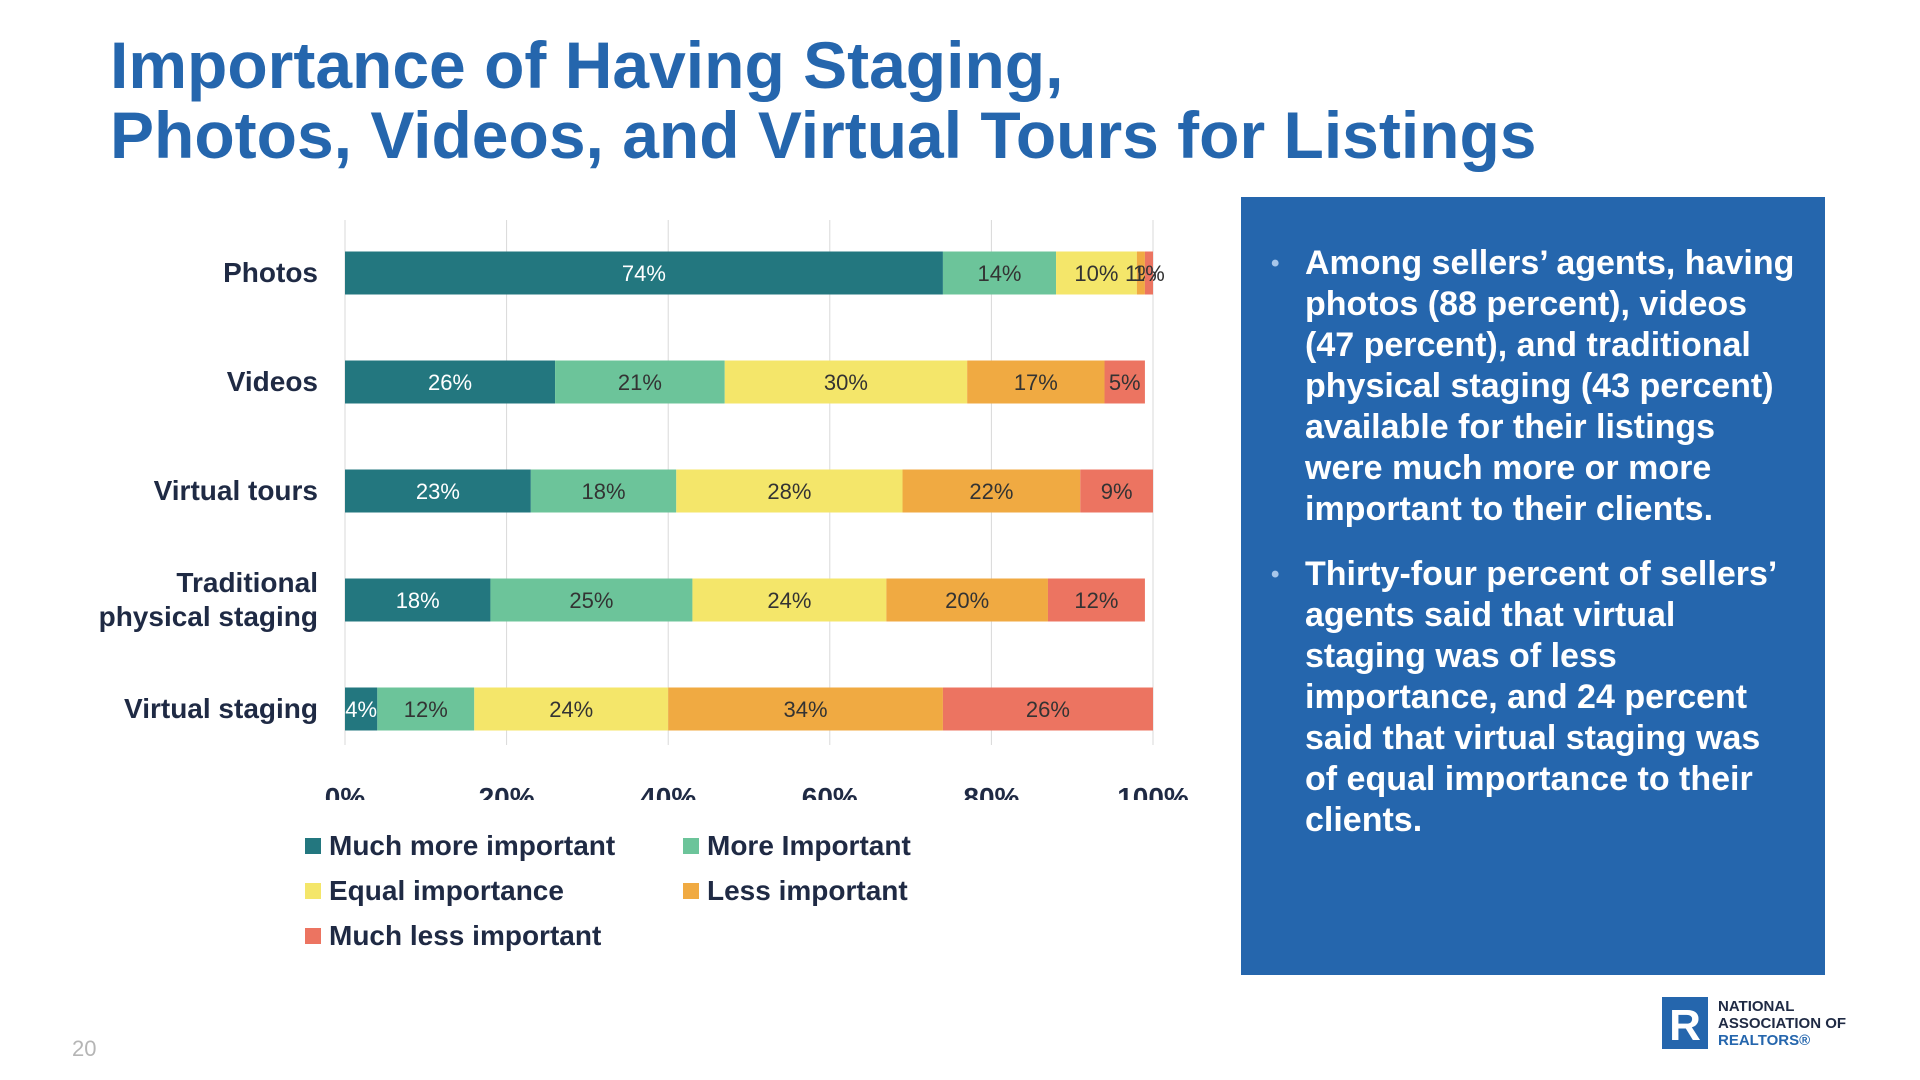  I want to click on legend-item-more-important: More Important, so click(797, 846).